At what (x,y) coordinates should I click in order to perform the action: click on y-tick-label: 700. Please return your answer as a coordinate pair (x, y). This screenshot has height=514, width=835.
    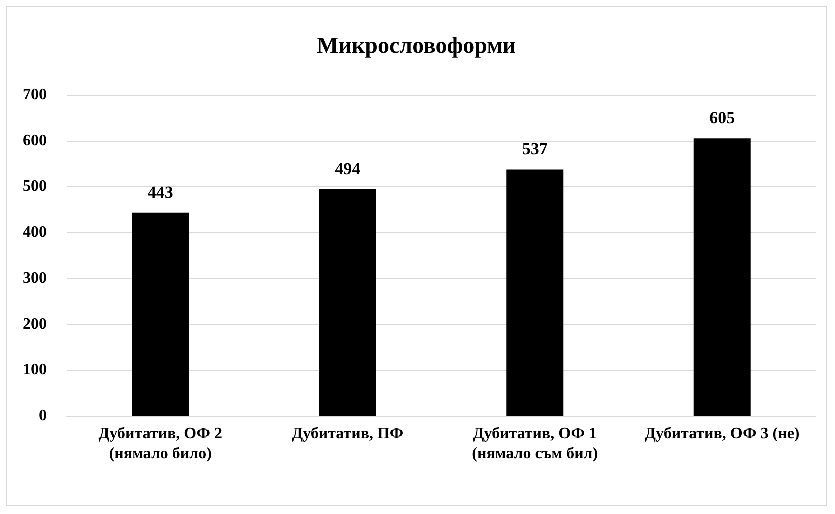
    Looking at the image, I should click on (35, 95).